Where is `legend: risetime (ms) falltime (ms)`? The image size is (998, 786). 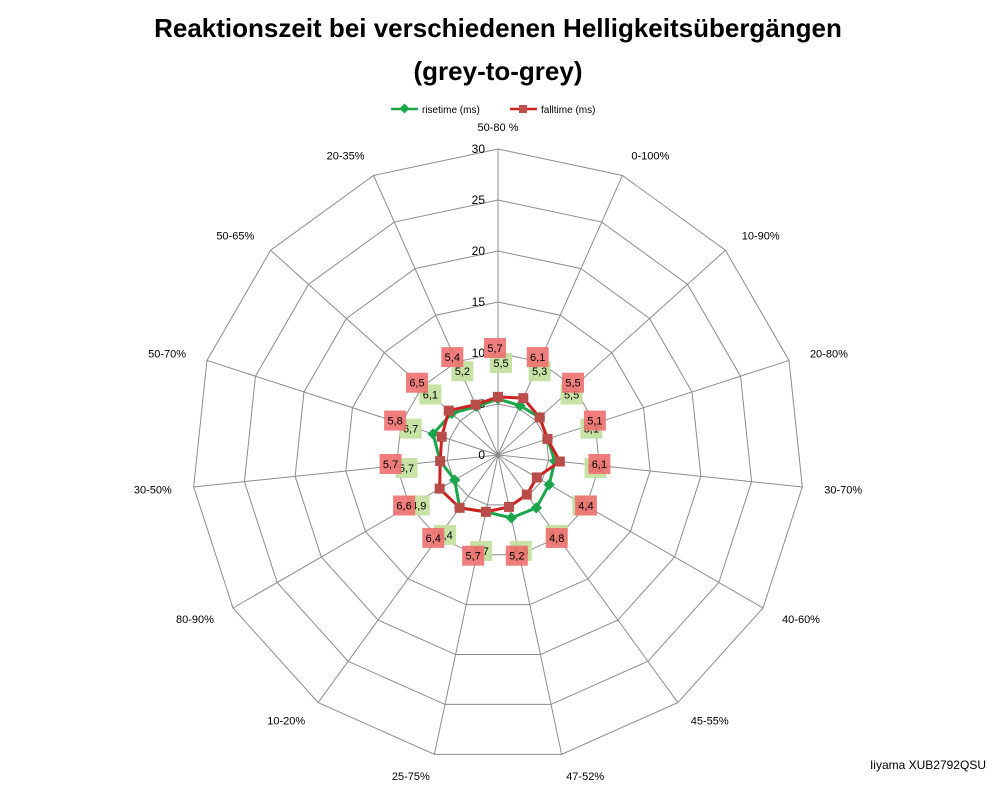
legend: risetime (ms) falltime (ms) is located at coordinates (493, 109).